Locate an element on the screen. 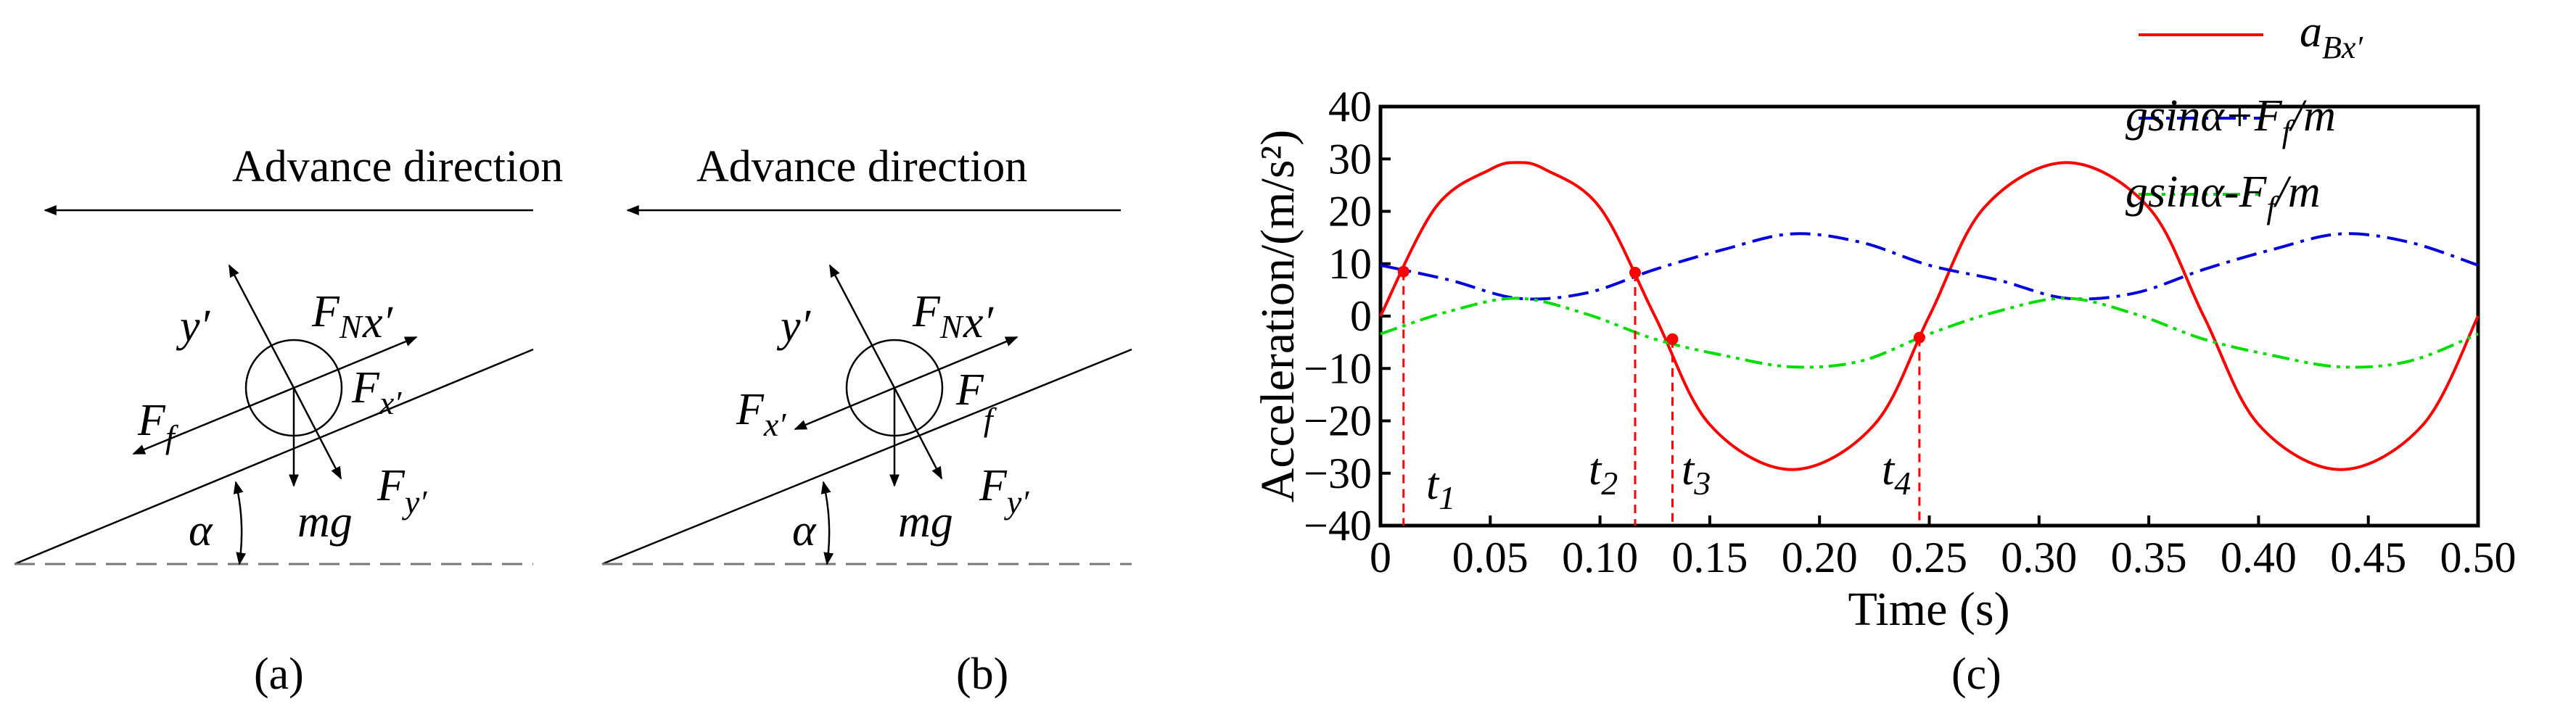  y-tick-label: 40 is located at coordinates (1350, 107).